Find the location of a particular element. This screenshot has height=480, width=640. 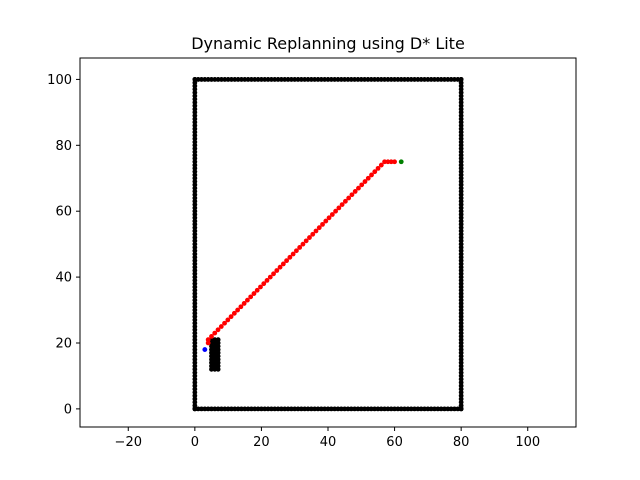

y-tick-label: 80 is located at coordinates (63, 146).